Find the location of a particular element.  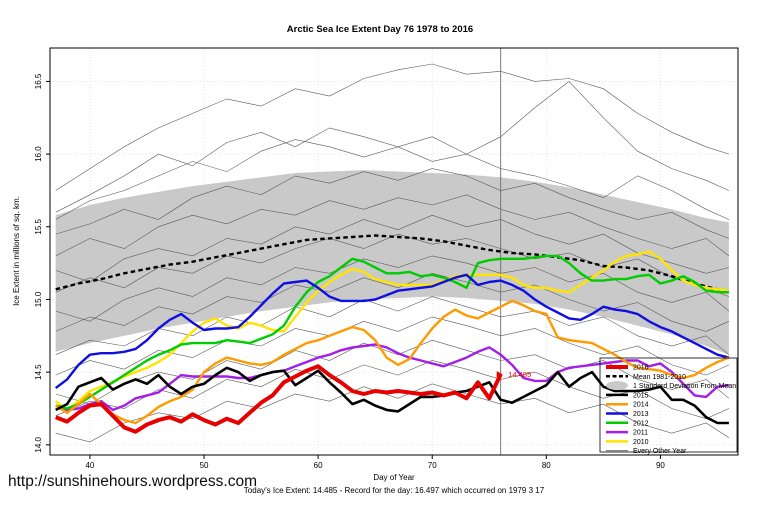

y-tick-label: 15.5 is located at coordinates (38, 226).